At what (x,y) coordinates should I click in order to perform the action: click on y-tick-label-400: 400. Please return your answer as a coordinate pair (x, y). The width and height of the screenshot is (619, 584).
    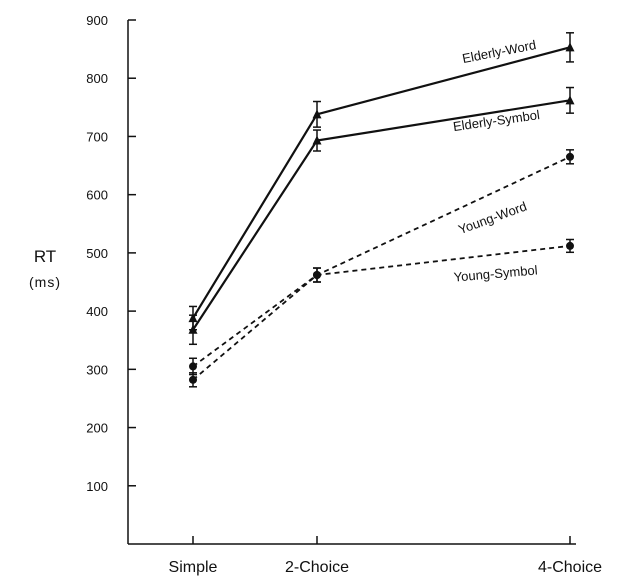
    Looking at the image, I should click on (97, 311).